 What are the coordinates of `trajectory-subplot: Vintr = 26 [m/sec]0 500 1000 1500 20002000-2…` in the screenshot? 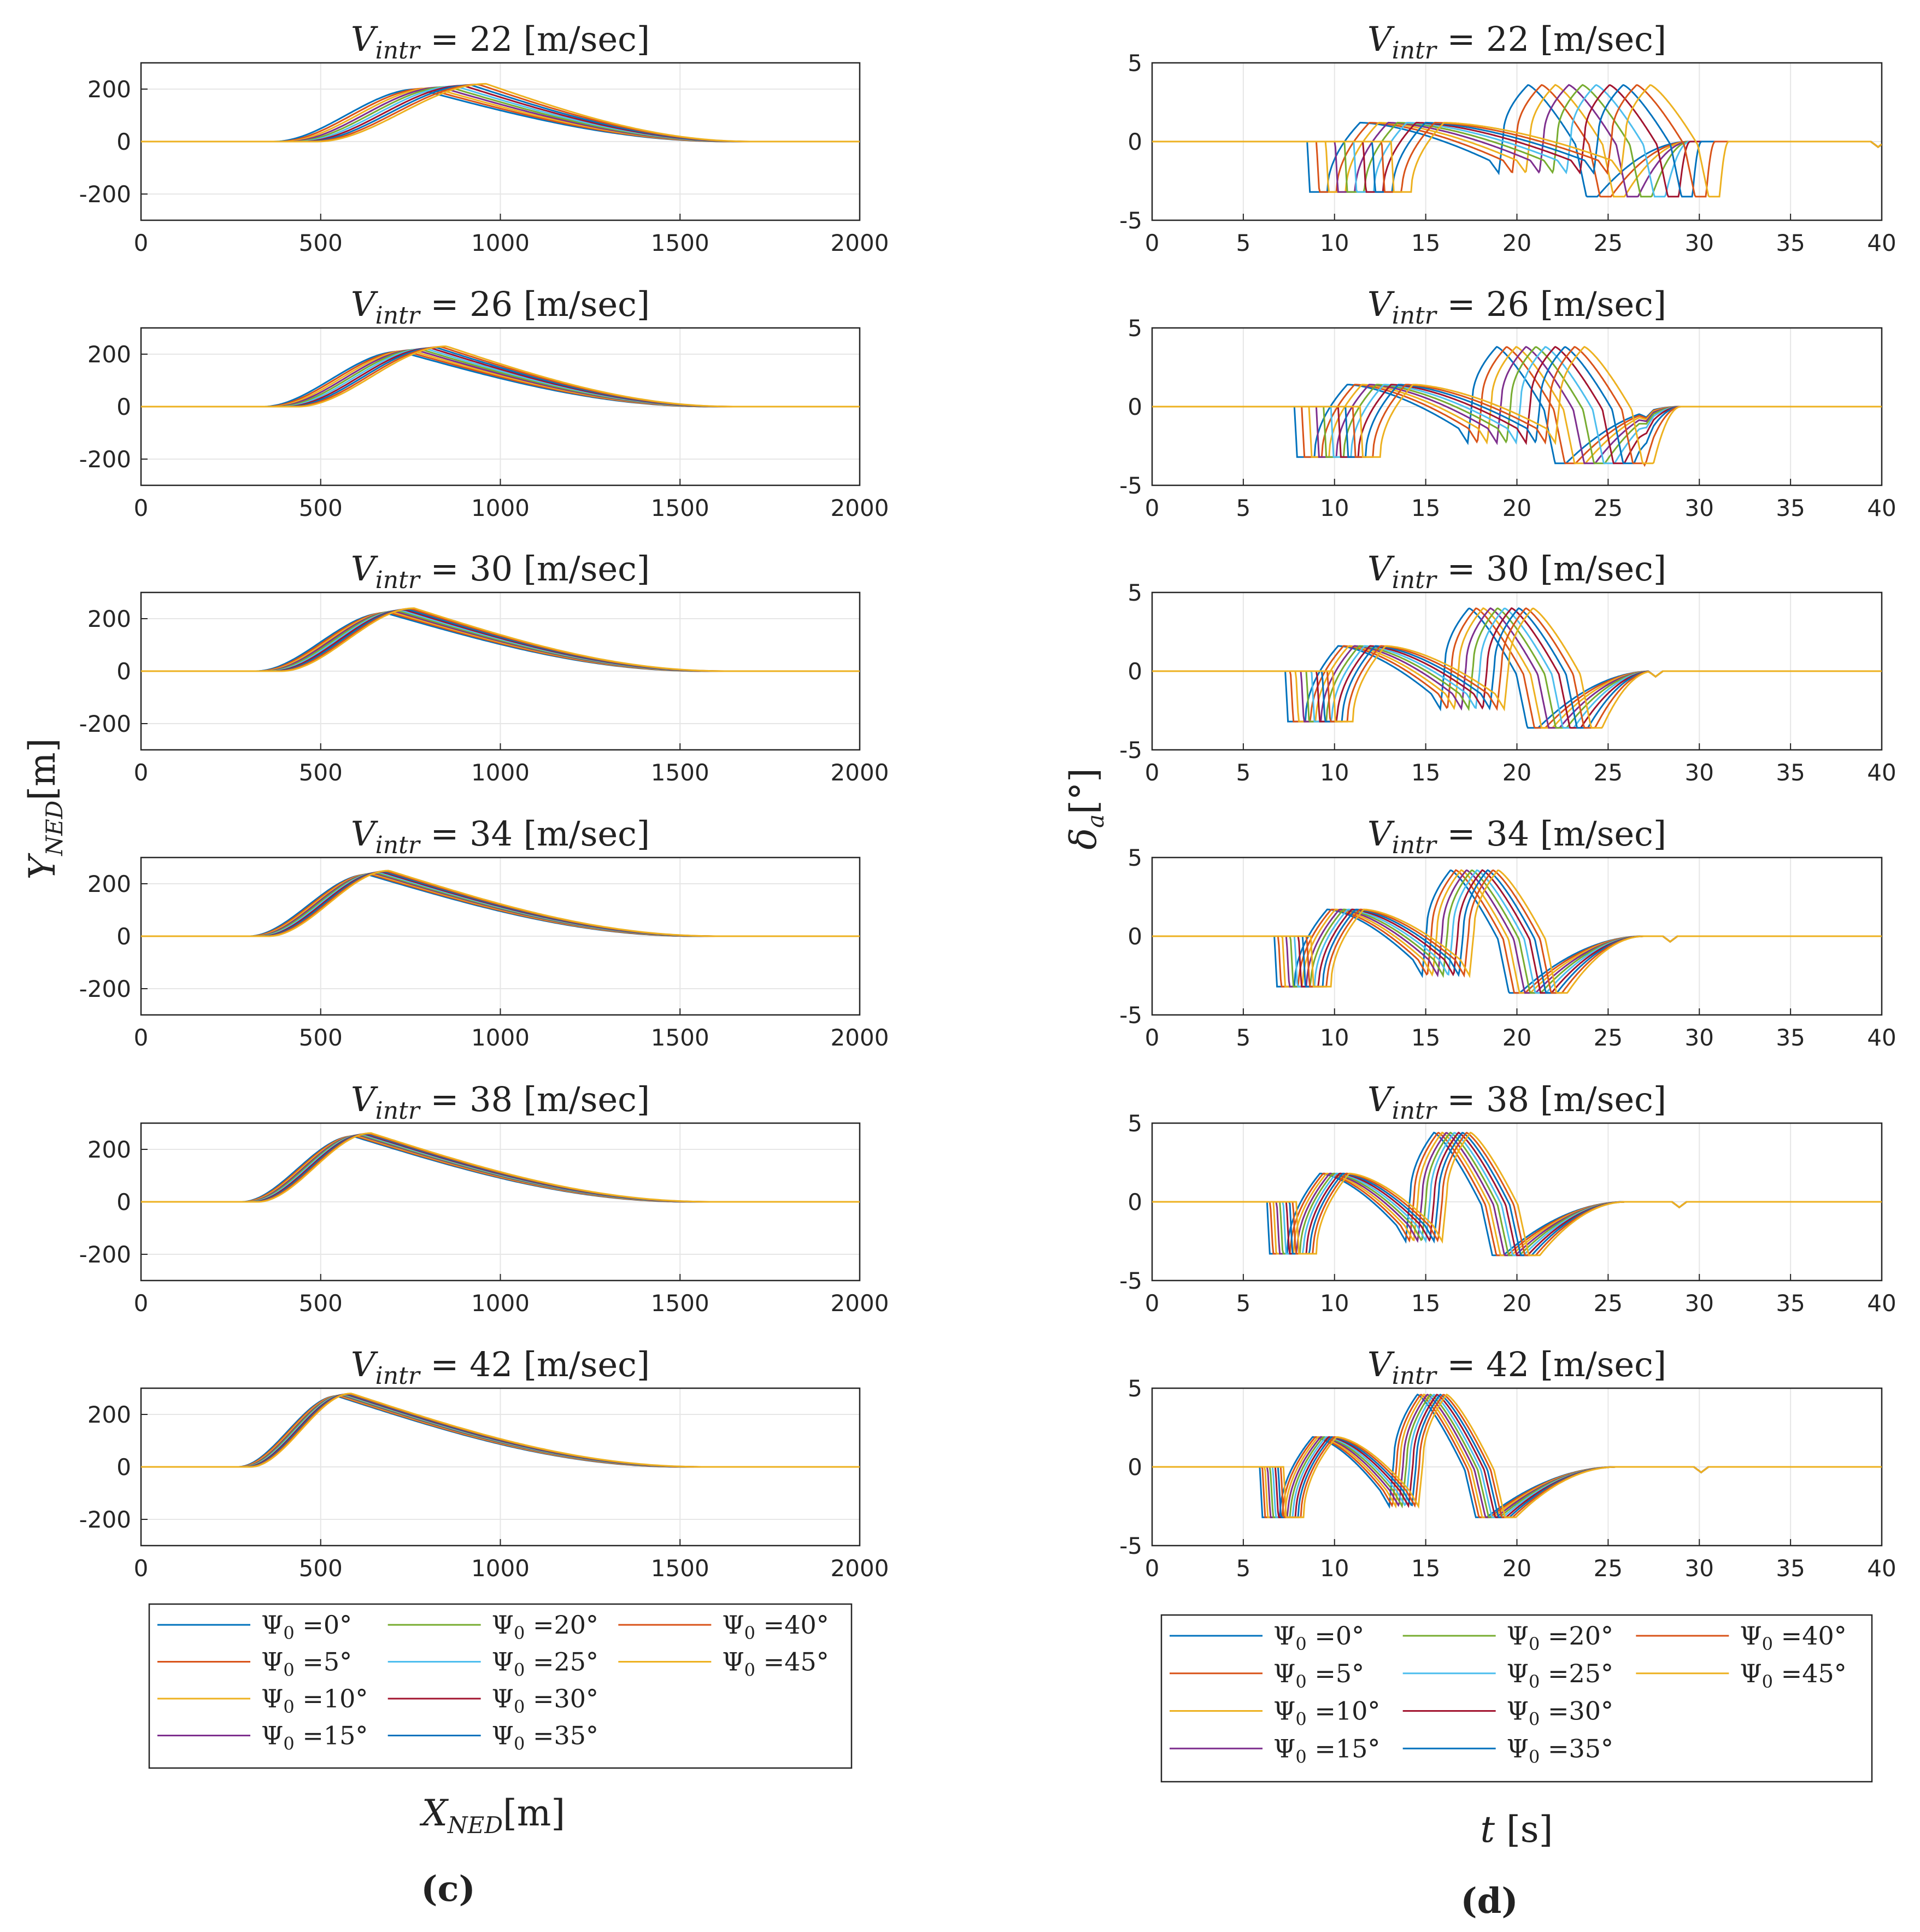 It's located at (484, 402).